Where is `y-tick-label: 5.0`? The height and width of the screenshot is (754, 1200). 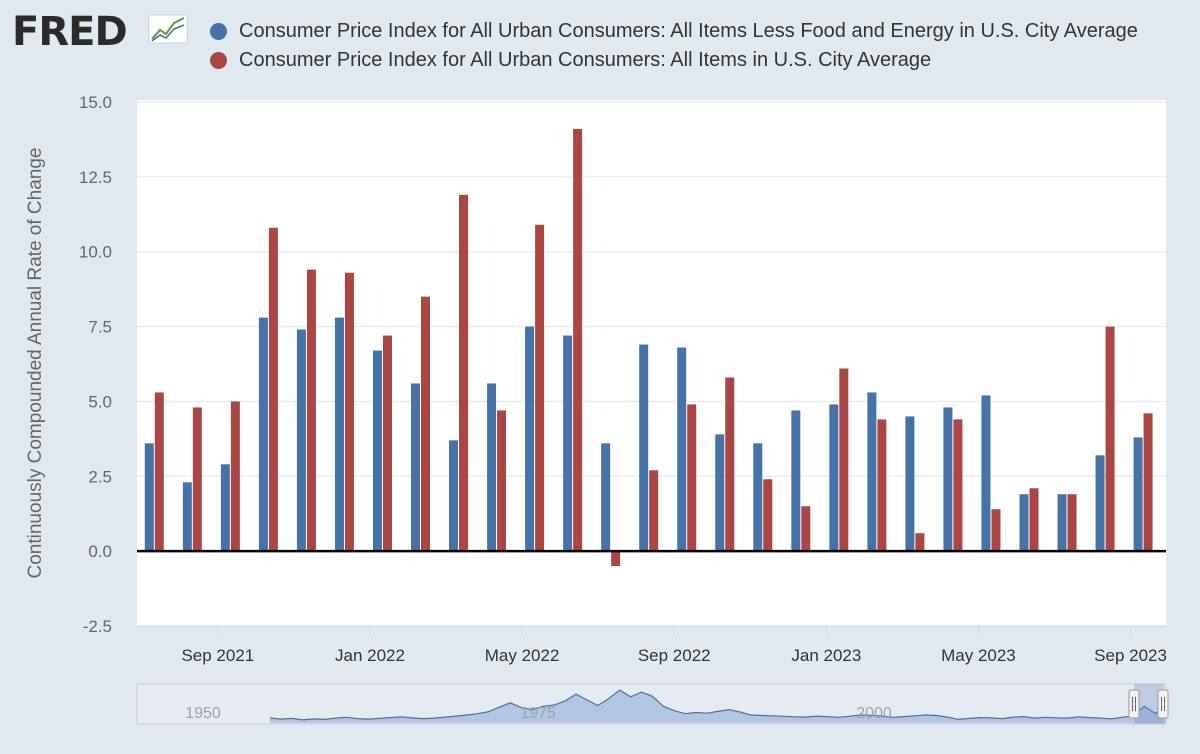
y-tick-label: 5.0 is located at coordinates (100, 401).